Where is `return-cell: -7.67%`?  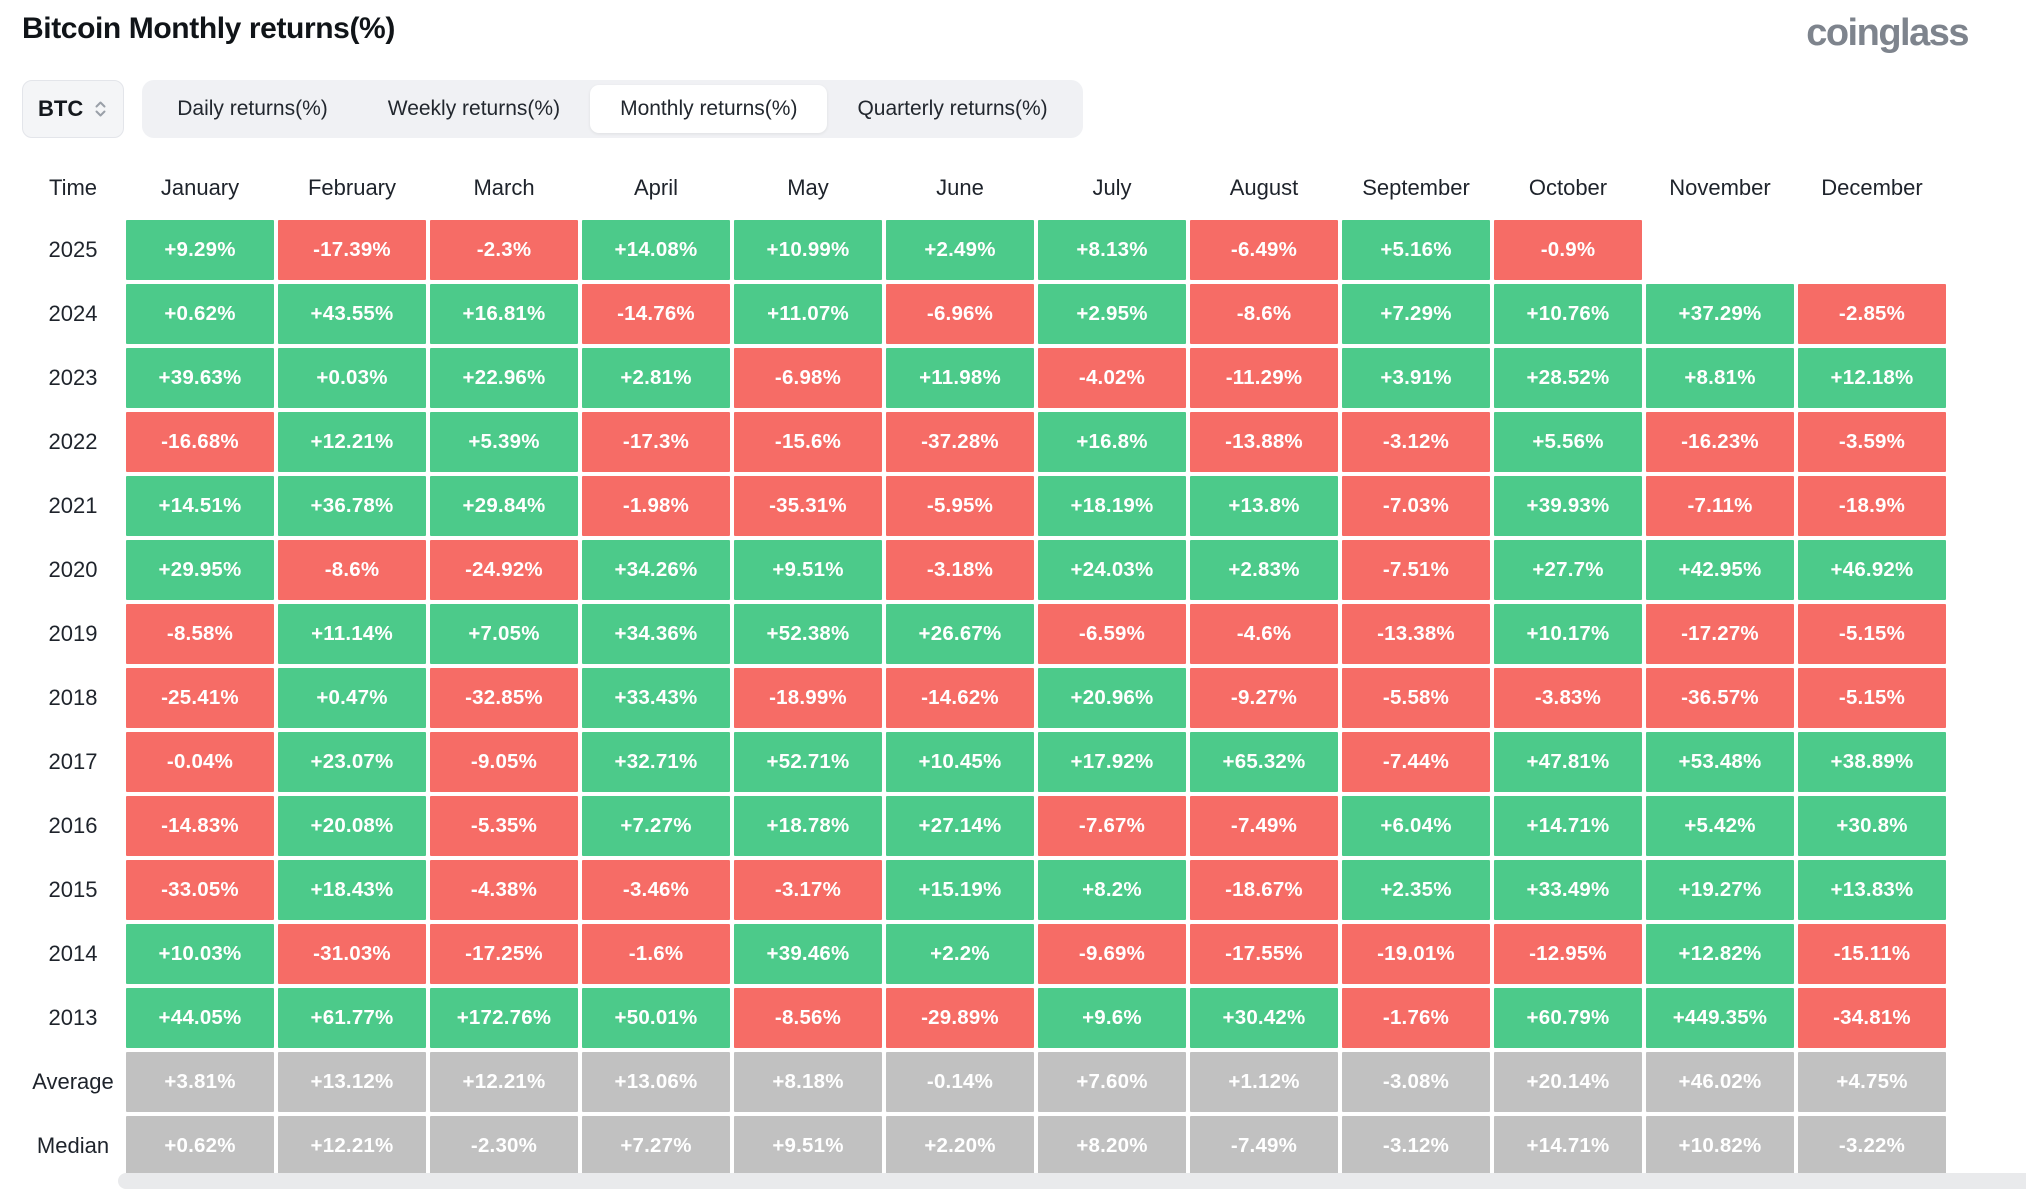
return-cell: -7.67% is located at coordinates (1112, 826).